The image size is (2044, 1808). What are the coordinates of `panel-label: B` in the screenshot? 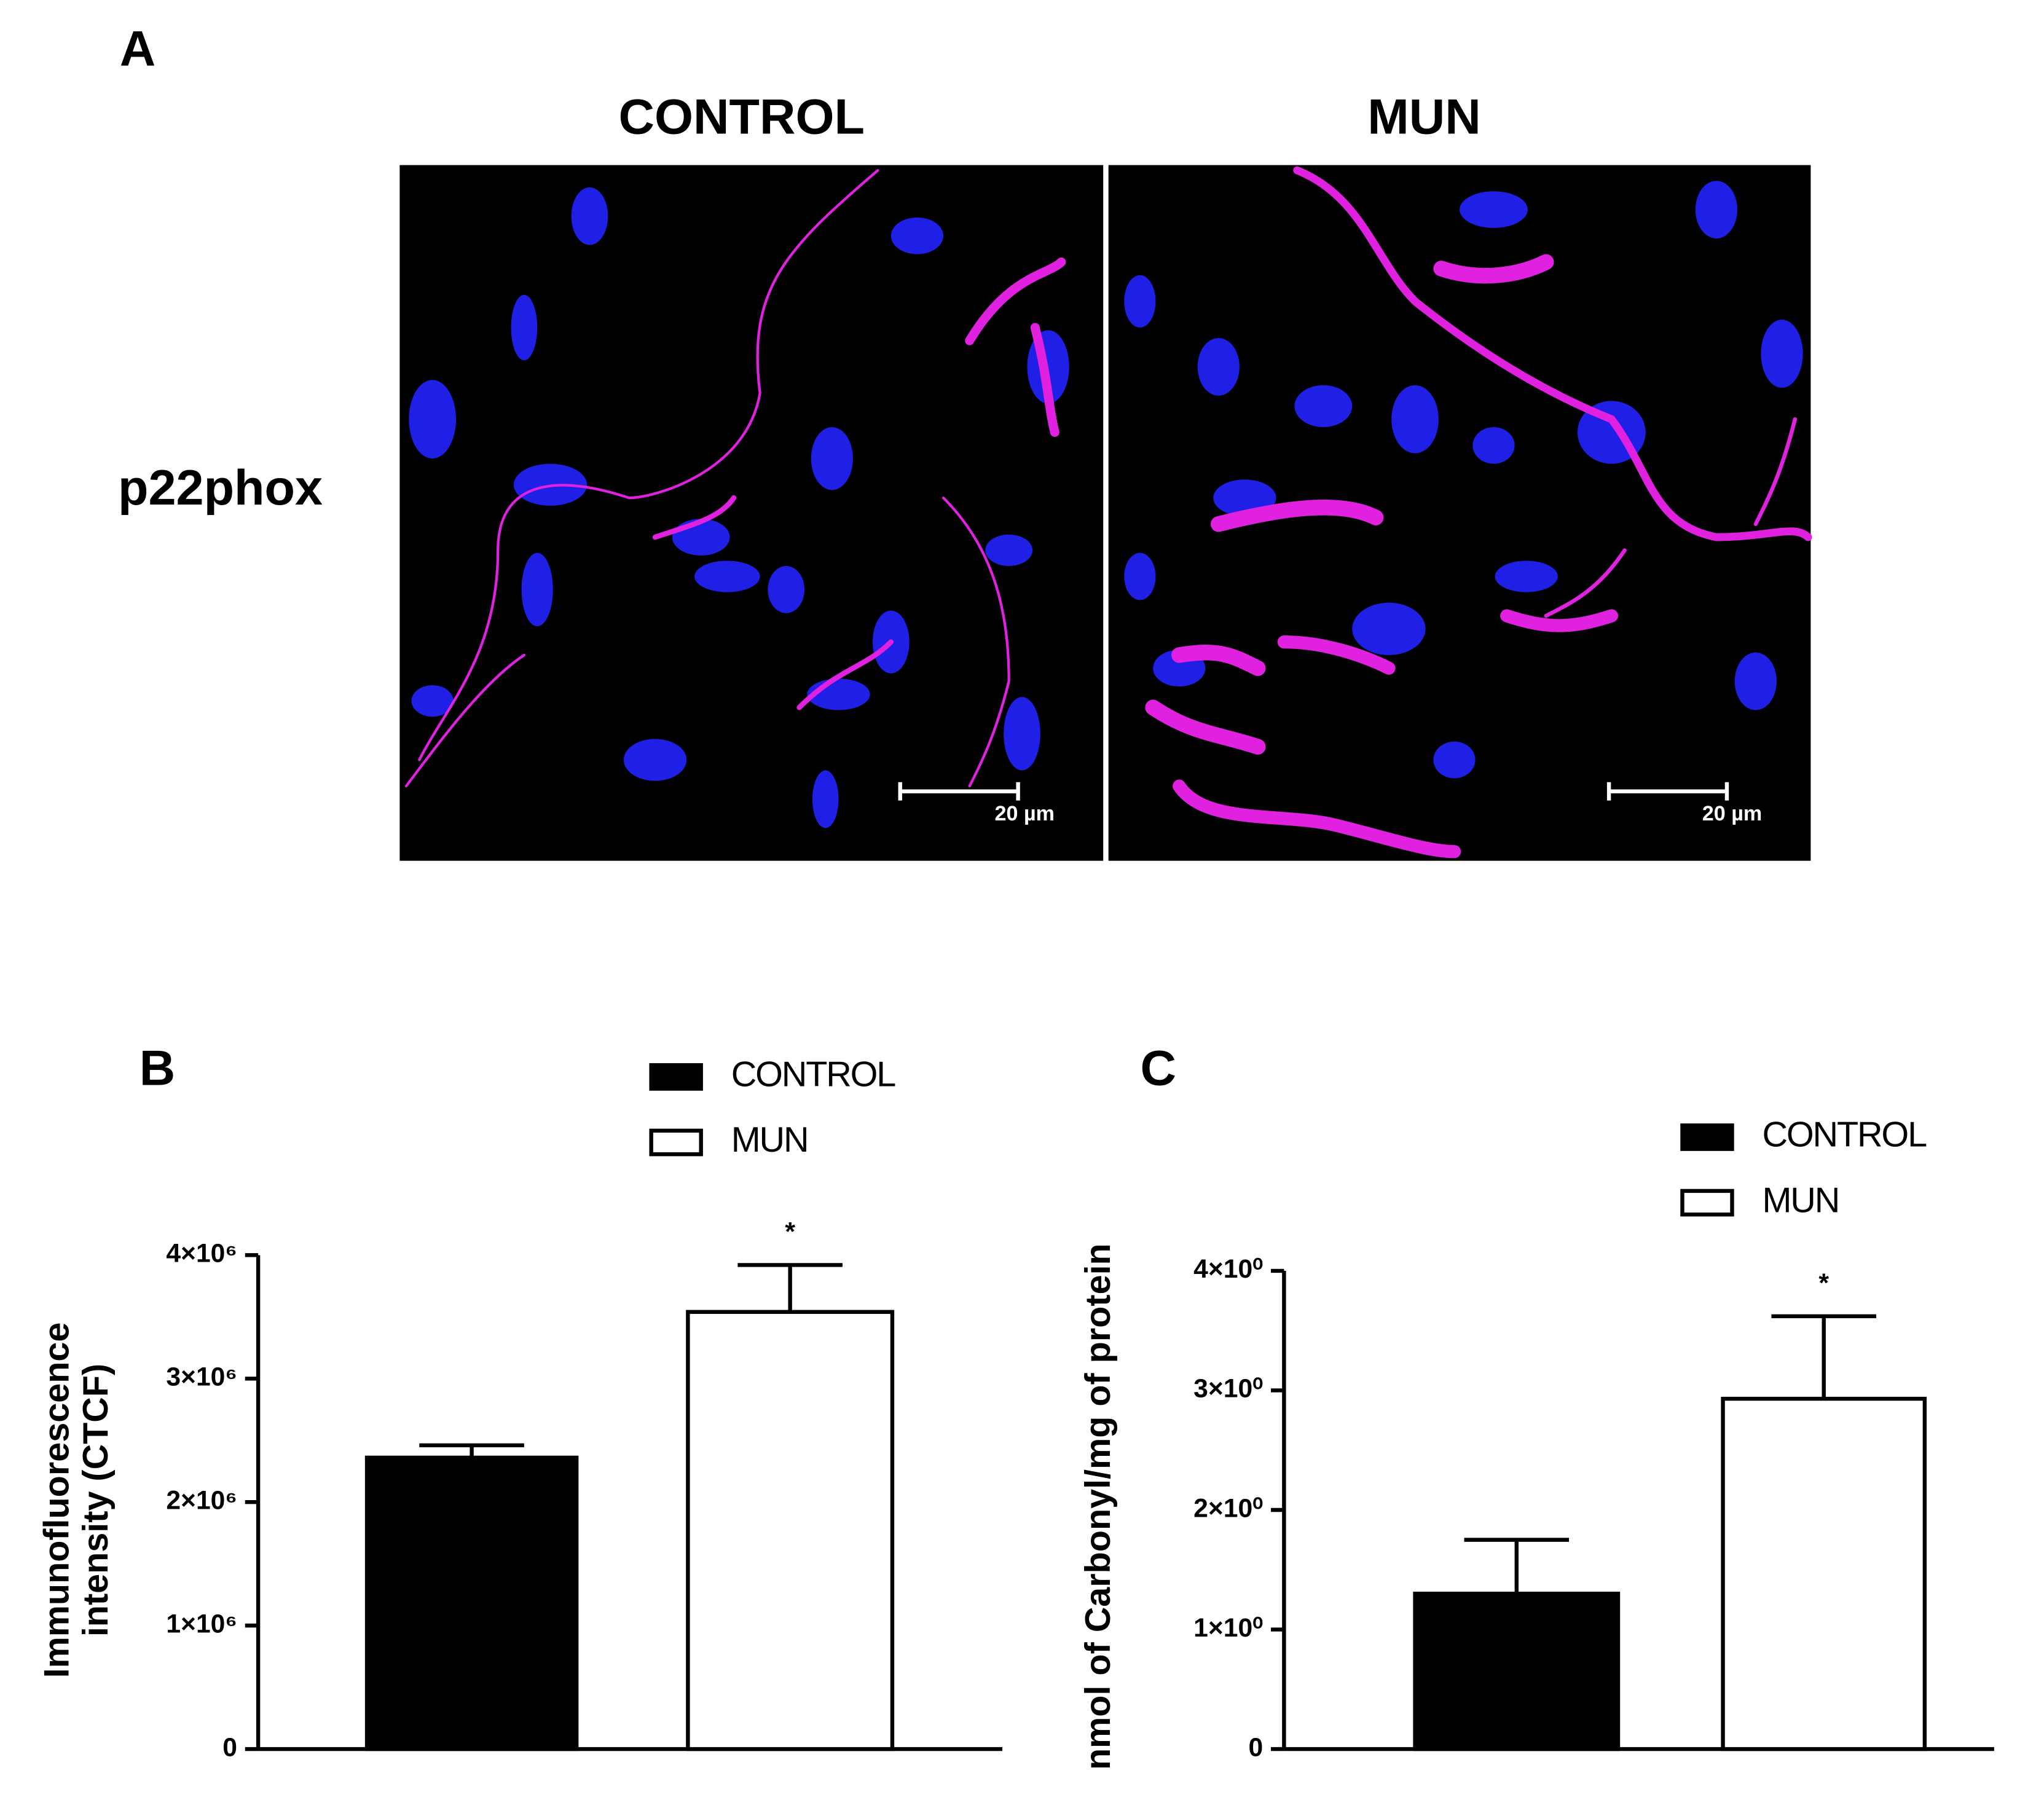 It's located at (158, 1068).